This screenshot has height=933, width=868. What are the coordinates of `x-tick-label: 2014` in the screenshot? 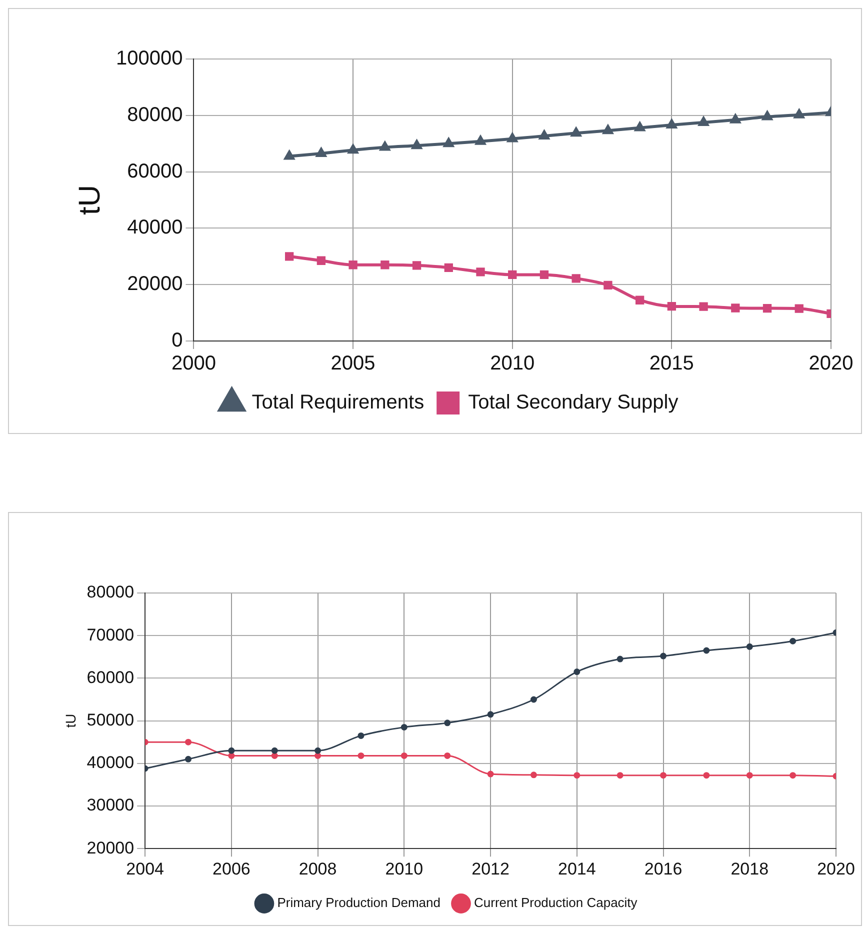 It's located at (577, 868).